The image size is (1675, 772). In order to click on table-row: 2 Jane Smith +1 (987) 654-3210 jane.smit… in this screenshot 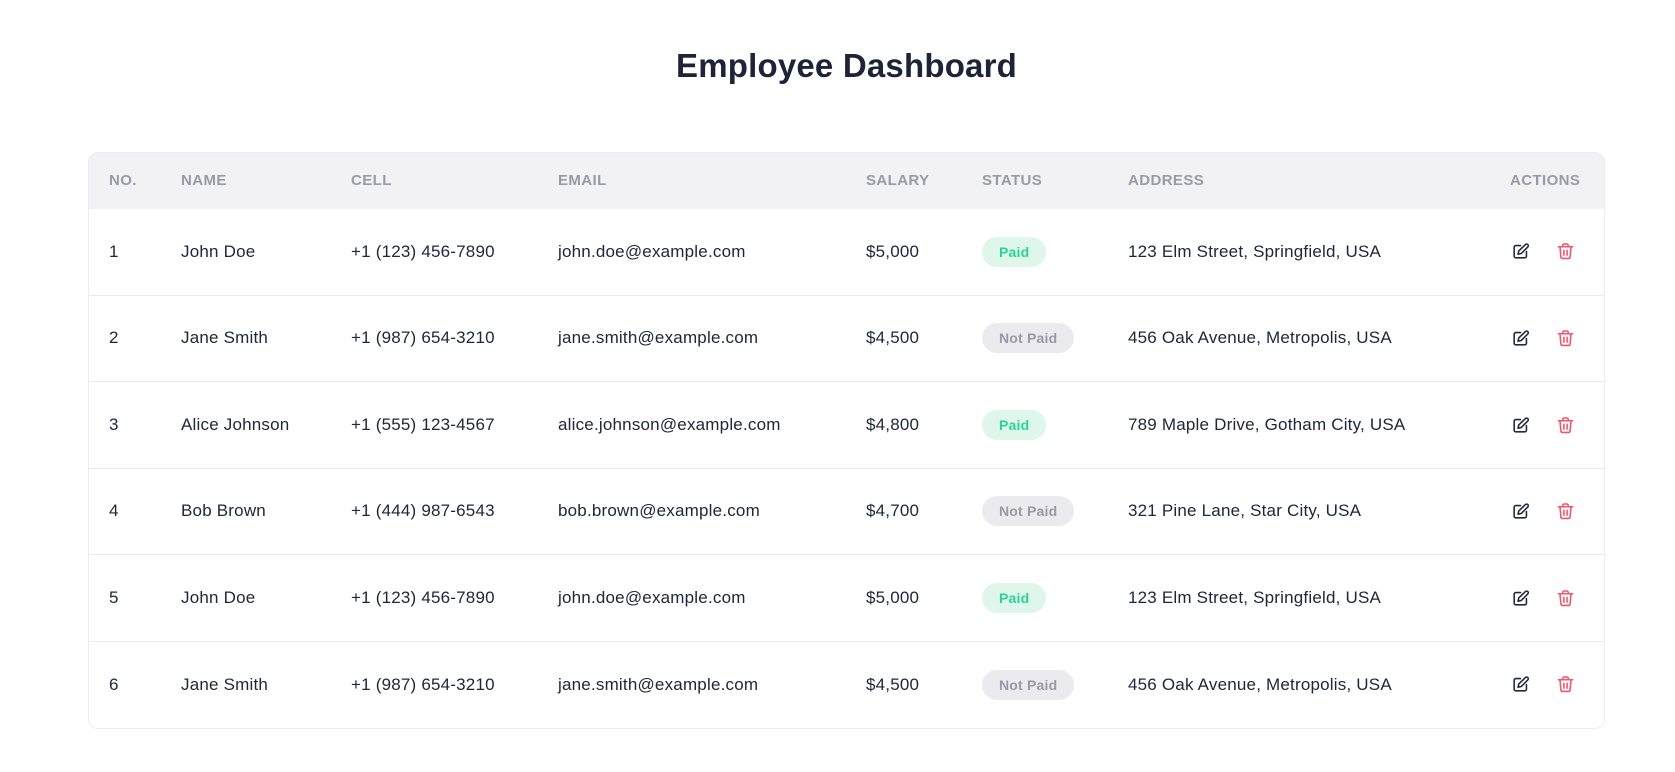, I will do `click(846, 338)`.